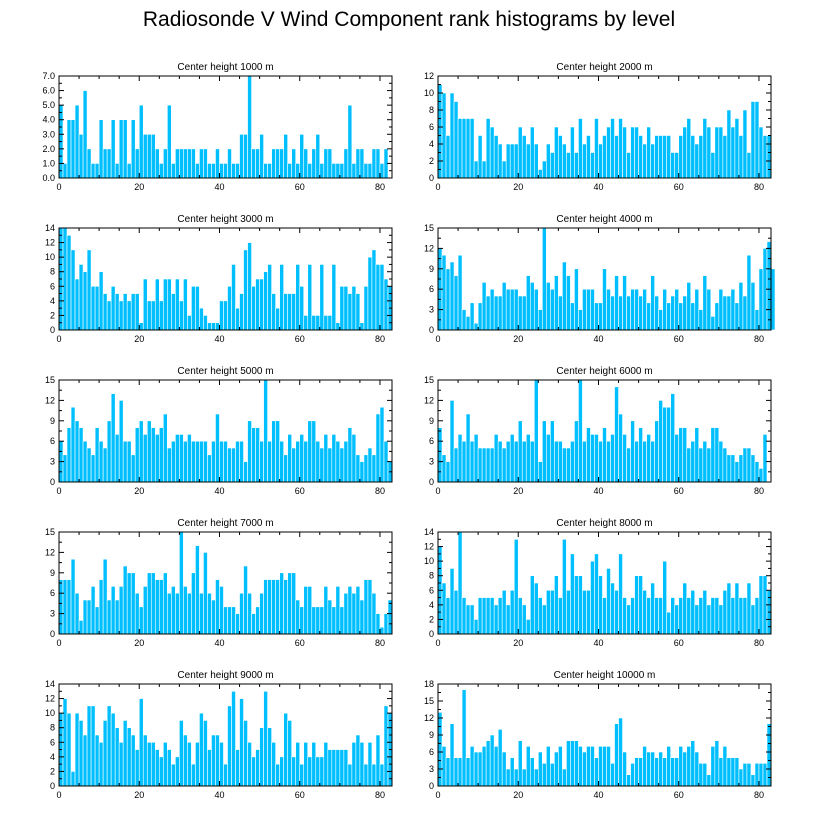 The height and width of the screenshot is (824, 818). Describe the element at coordinates (437, 491) in the screenshot. I see `x-tick-label: 0` at that location.